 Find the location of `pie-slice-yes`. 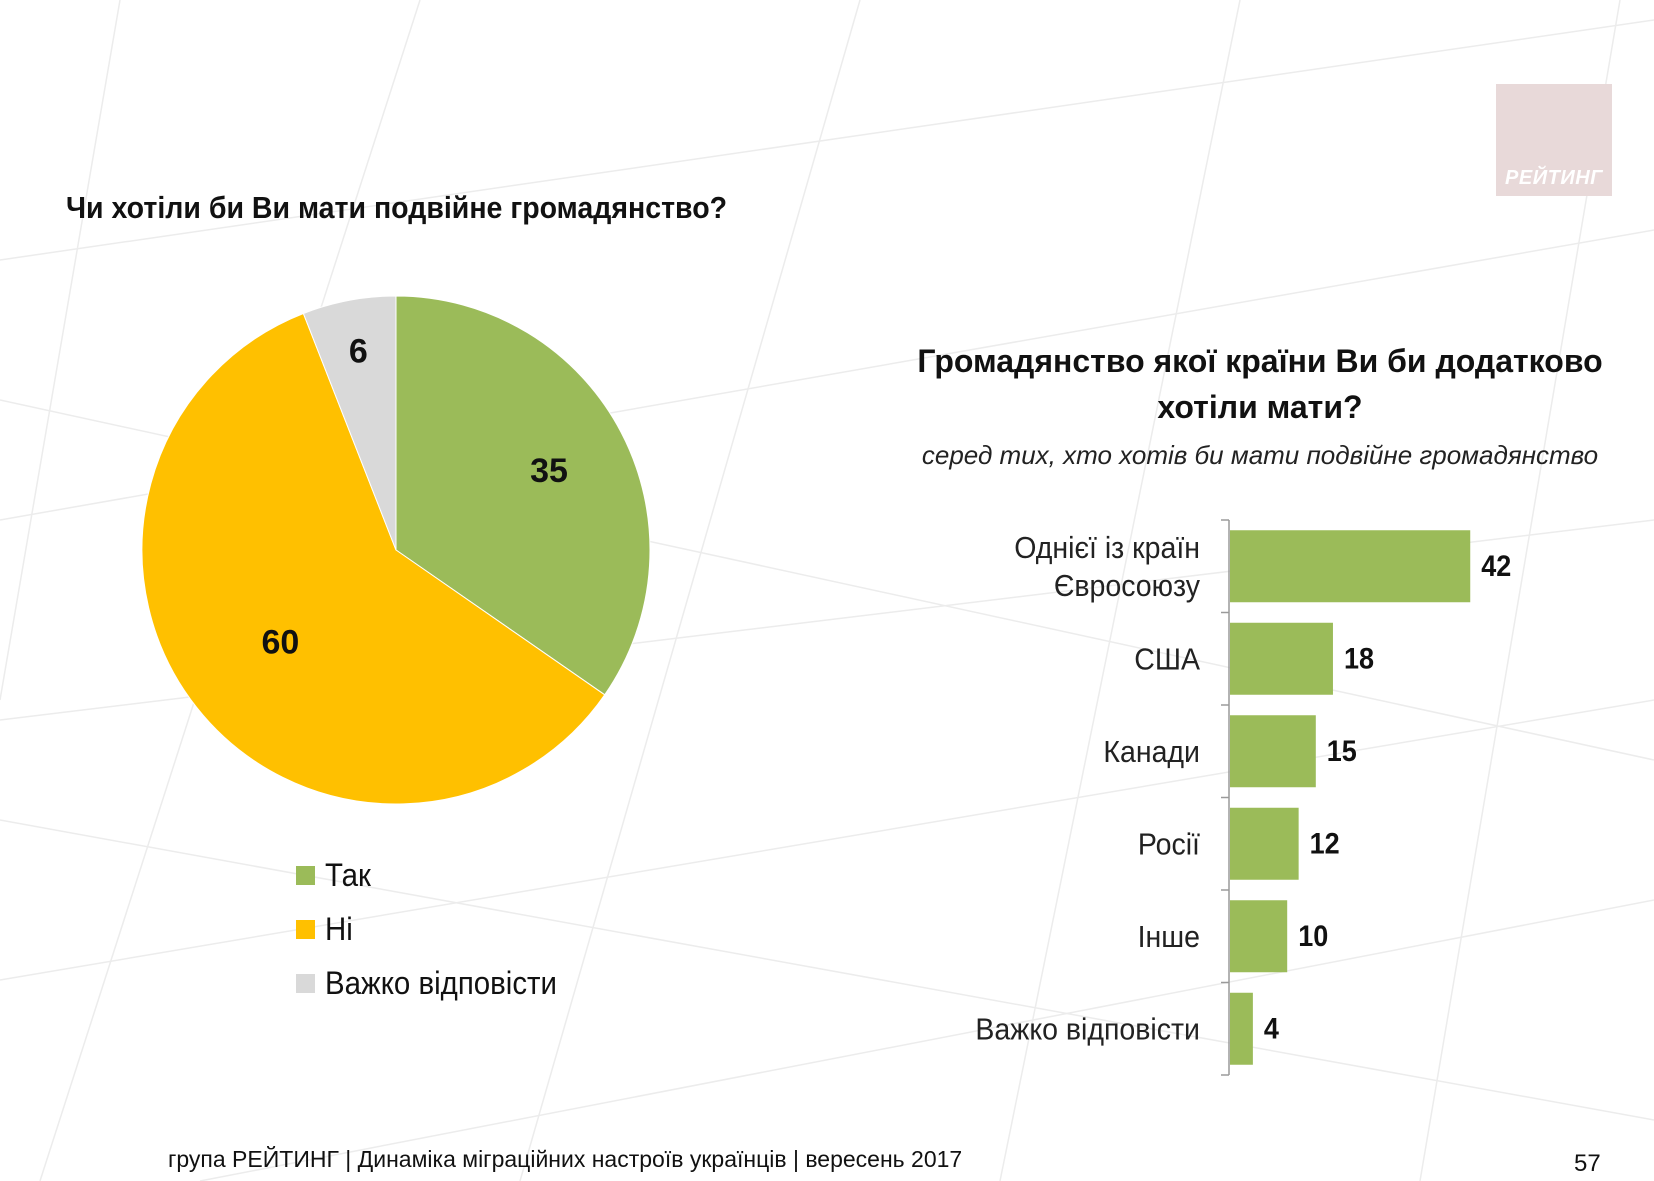

pie-slice-yes is located at coordinates (523, 495).